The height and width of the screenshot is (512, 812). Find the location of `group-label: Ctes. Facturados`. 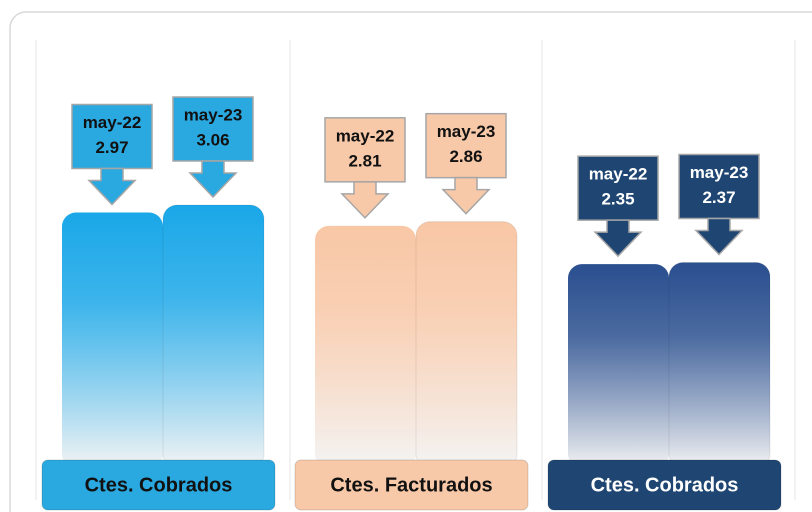

group-label: Ctes. Facturados is located at coordinates (411, 485).